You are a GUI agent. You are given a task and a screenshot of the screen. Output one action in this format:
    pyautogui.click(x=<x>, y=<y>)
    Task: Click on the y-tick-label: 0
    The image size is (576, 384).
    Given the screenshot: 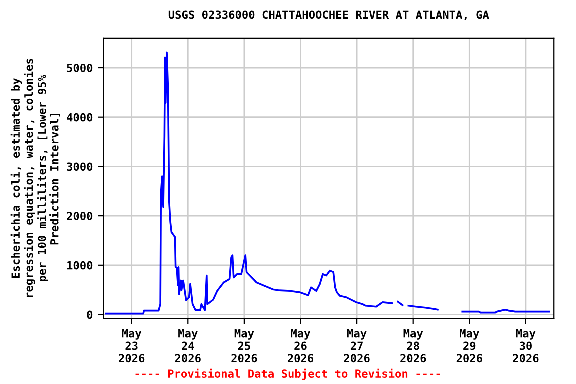 What is the action you would take?
    pyautogui.click(x=90, y=315)
    